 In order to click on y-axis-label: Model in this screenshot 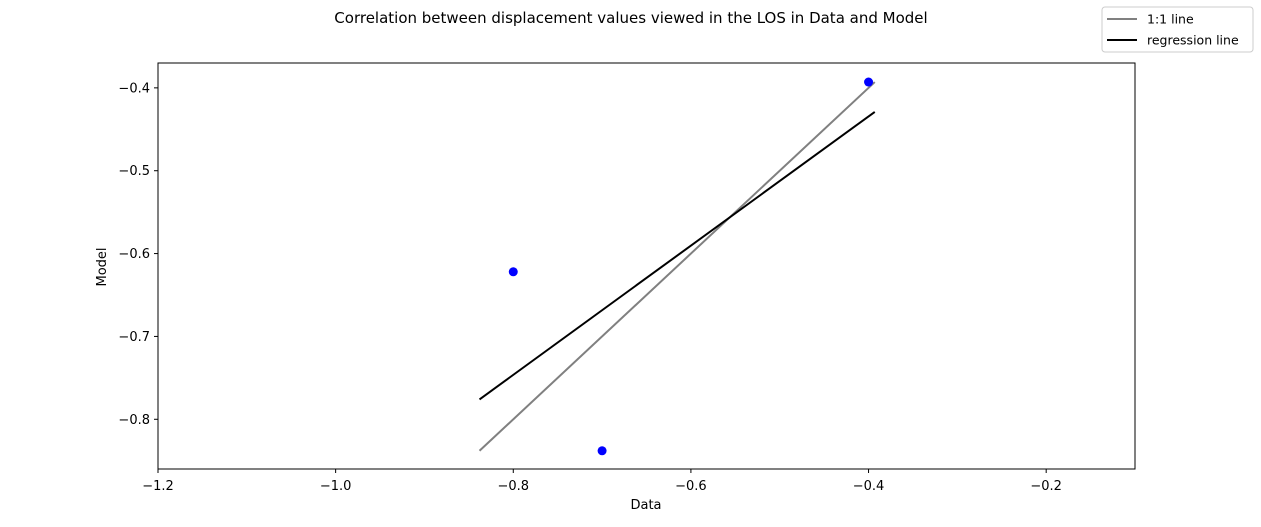, I will do `click(102, 266)`.